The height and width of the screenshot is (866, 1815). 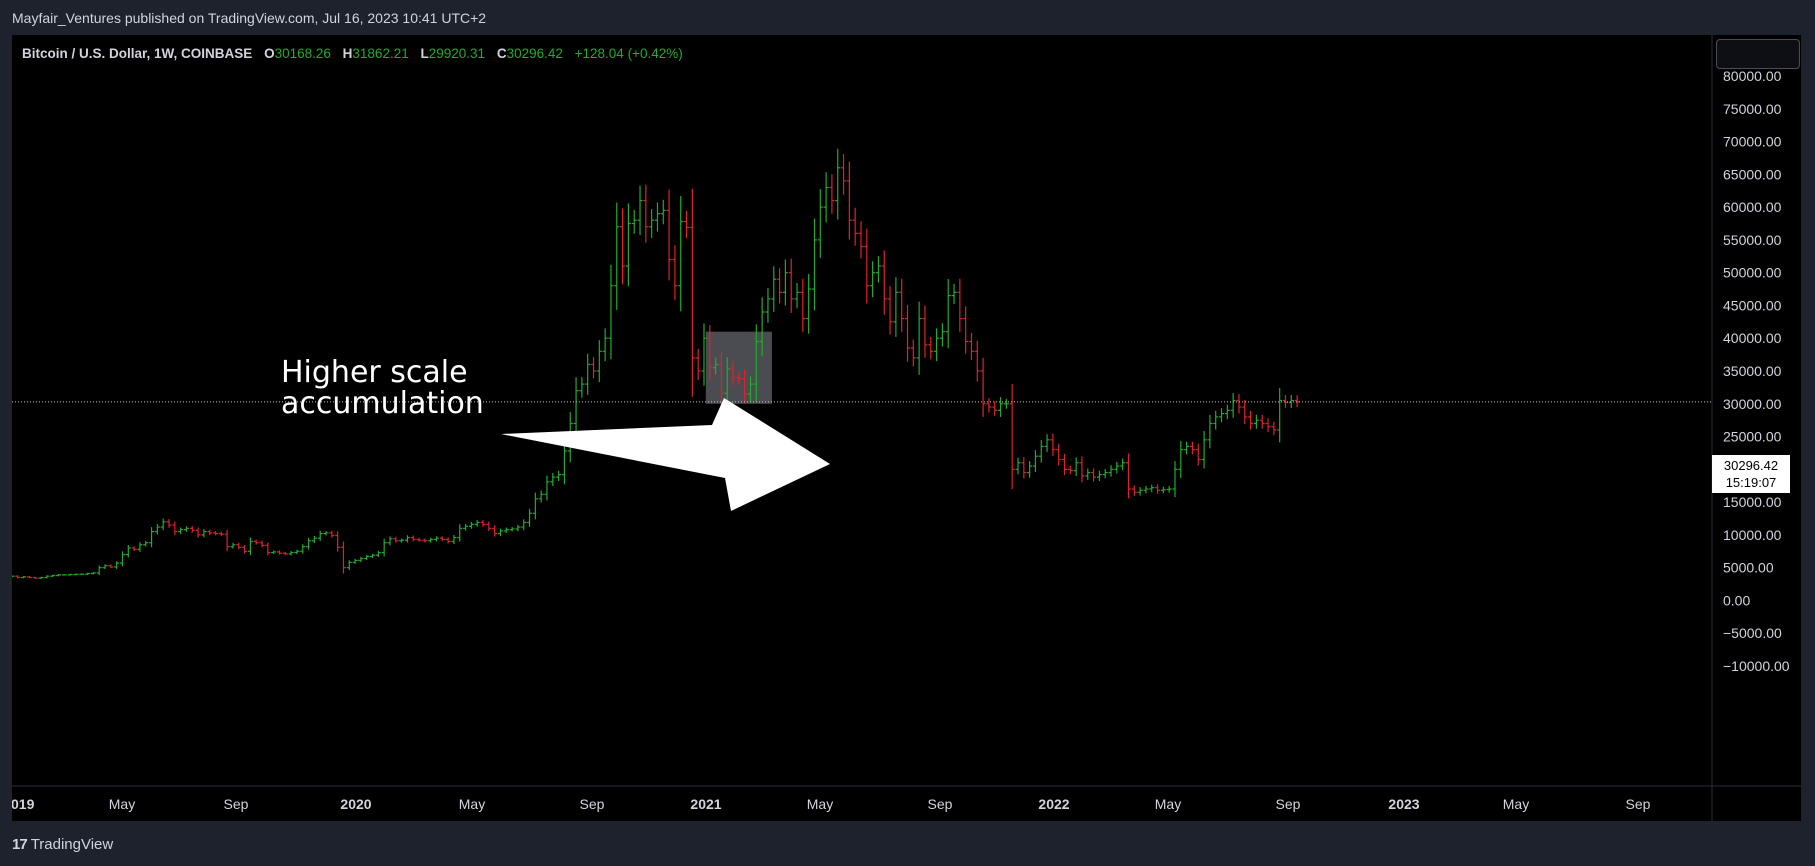 I want to click on y-tick-label: 15000.00, so click(x=1752, y=502).